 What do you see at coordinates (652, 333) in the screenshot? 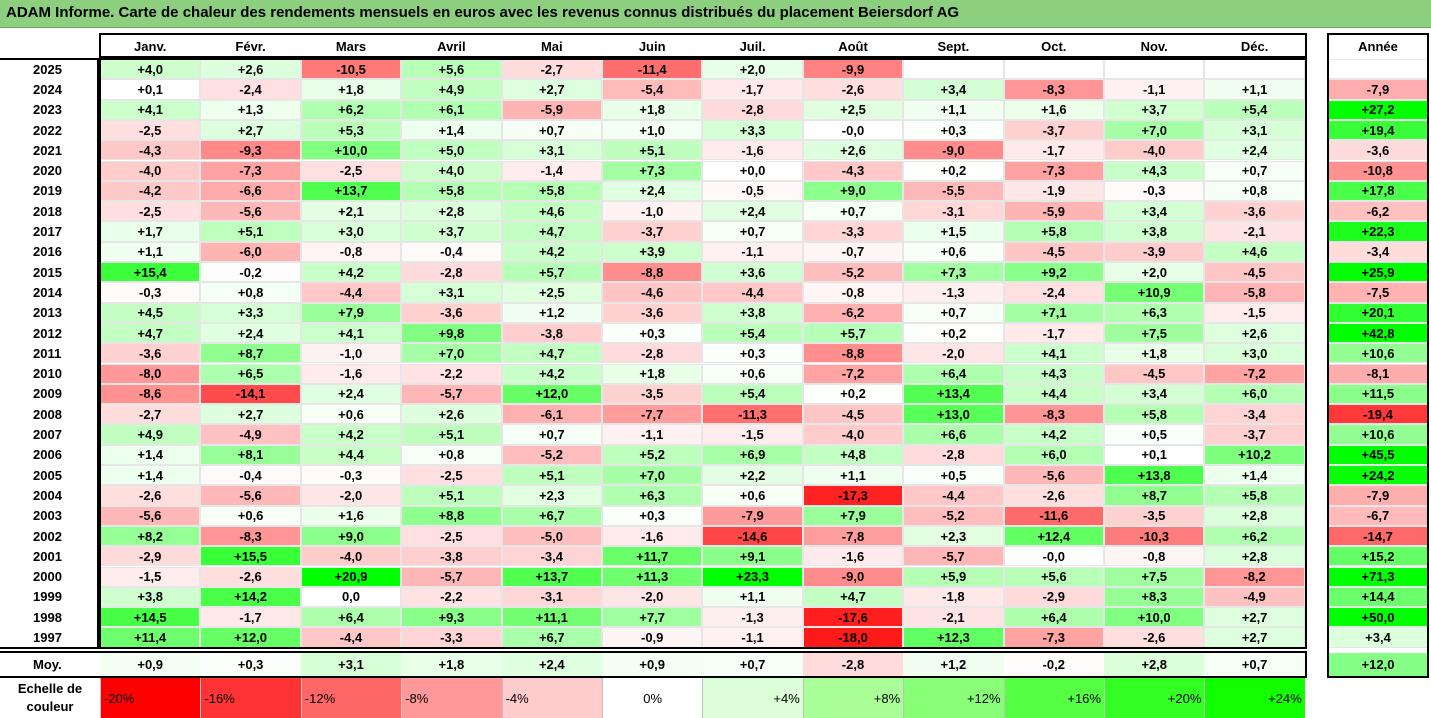
I see `heatmap-cell: +0,3` at bounding box center [652, 333].